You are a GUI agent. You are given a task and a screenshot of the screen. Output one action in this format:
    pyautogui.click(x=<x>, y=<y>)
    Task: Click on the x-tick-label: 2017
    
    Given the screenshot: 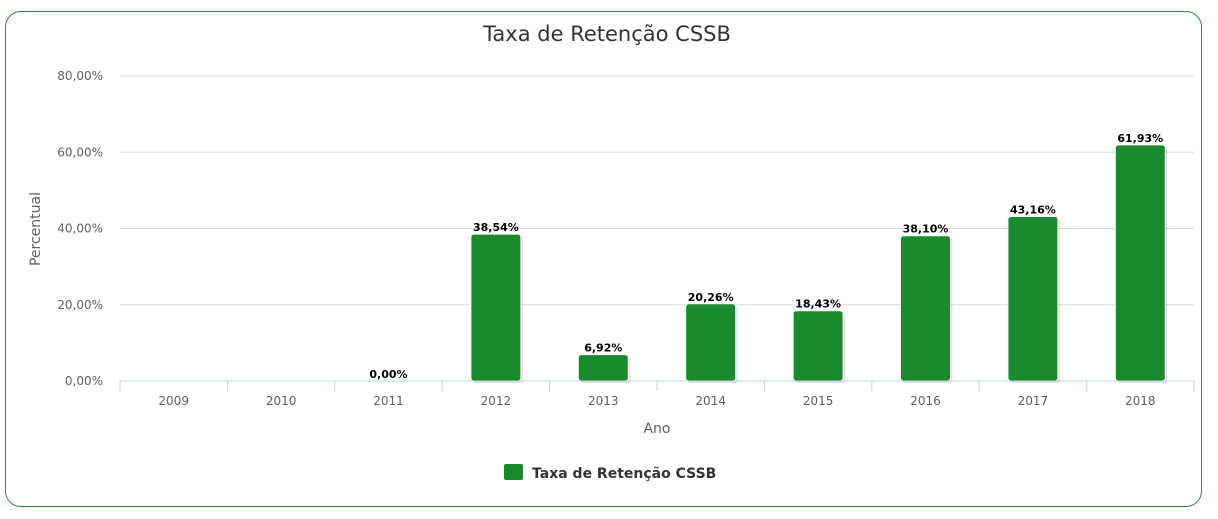 What is the action you would take?
    pyautogui.click(x=1033, y=401)
    